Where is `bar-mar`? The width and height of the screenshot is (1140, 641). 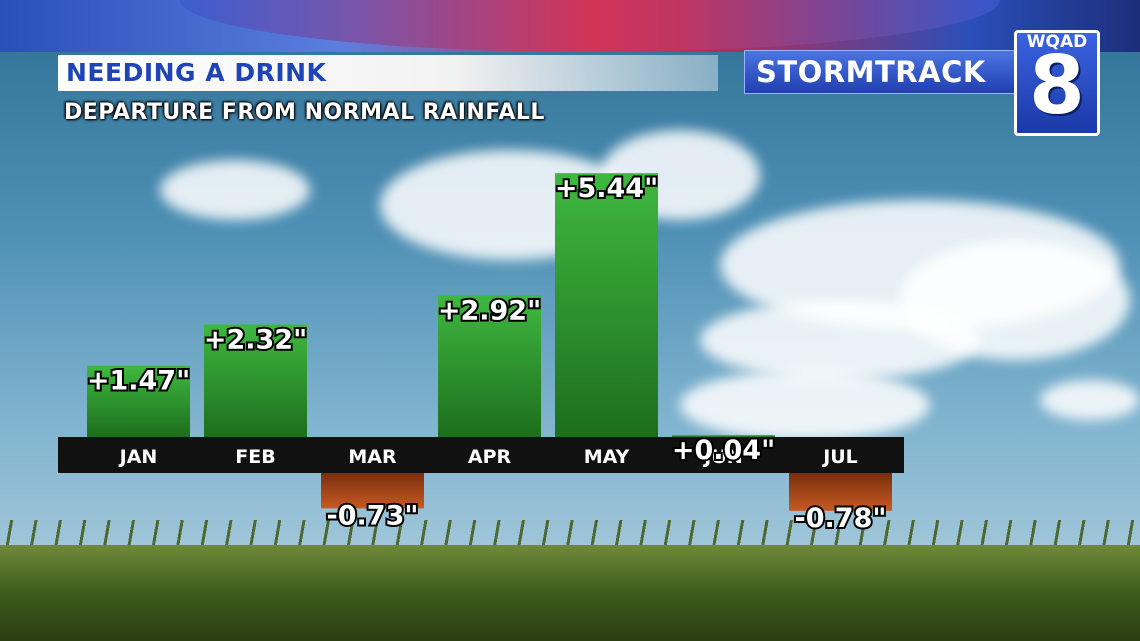
bar-mar is located at coordinates (372, 491).